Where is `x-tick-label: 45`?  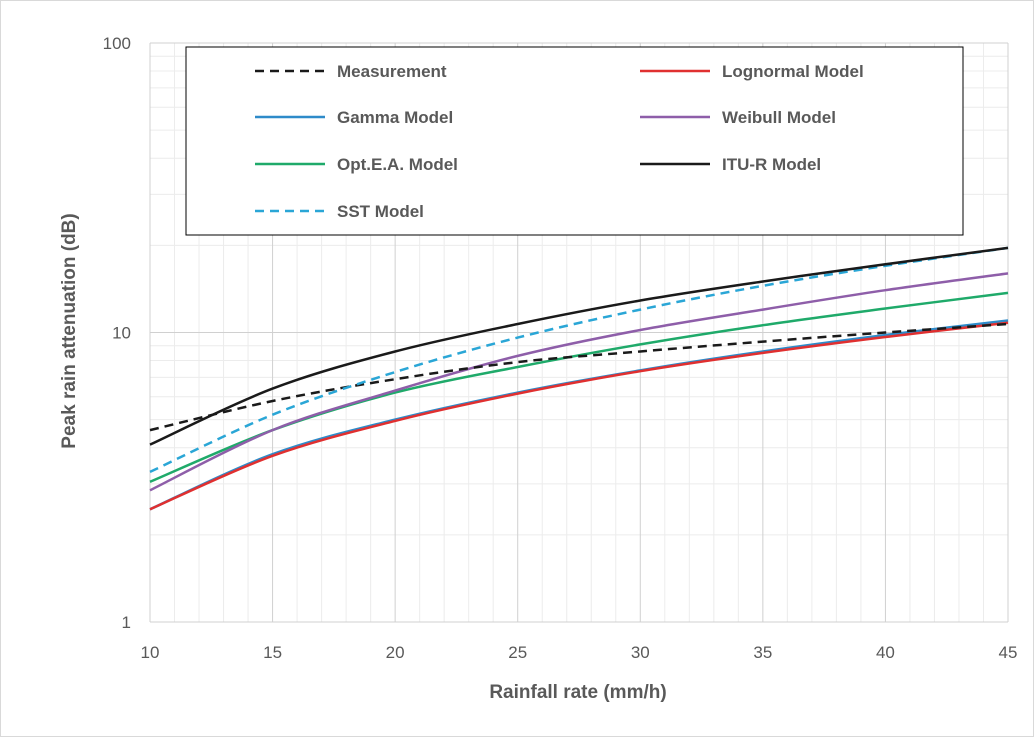 x-tick-label: 45 is located at coordinates (1008, 652).